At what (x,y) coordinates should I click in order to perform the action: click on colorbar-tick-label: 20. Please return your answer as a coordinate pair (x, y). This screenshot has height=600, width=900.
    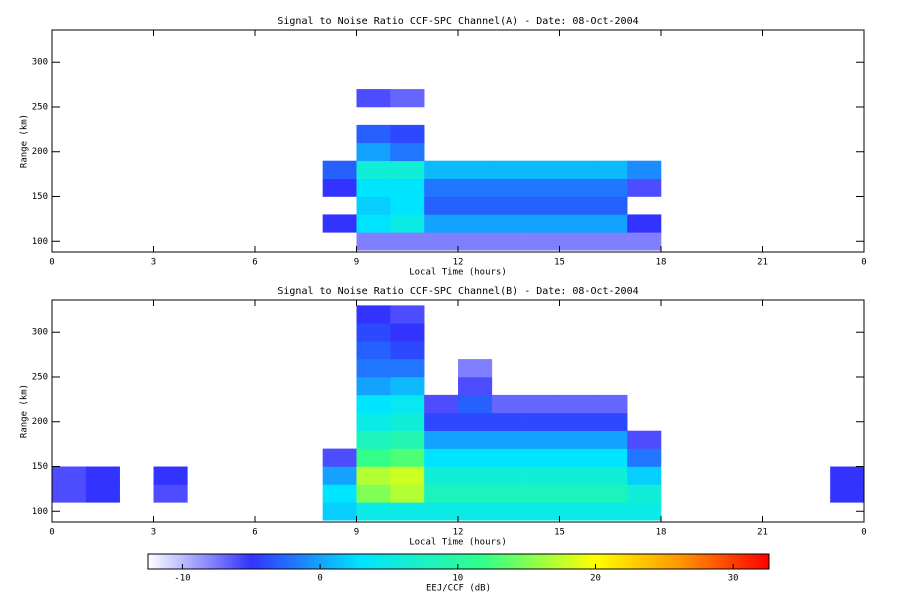
    Looking at the image, I should click on (595, 579).